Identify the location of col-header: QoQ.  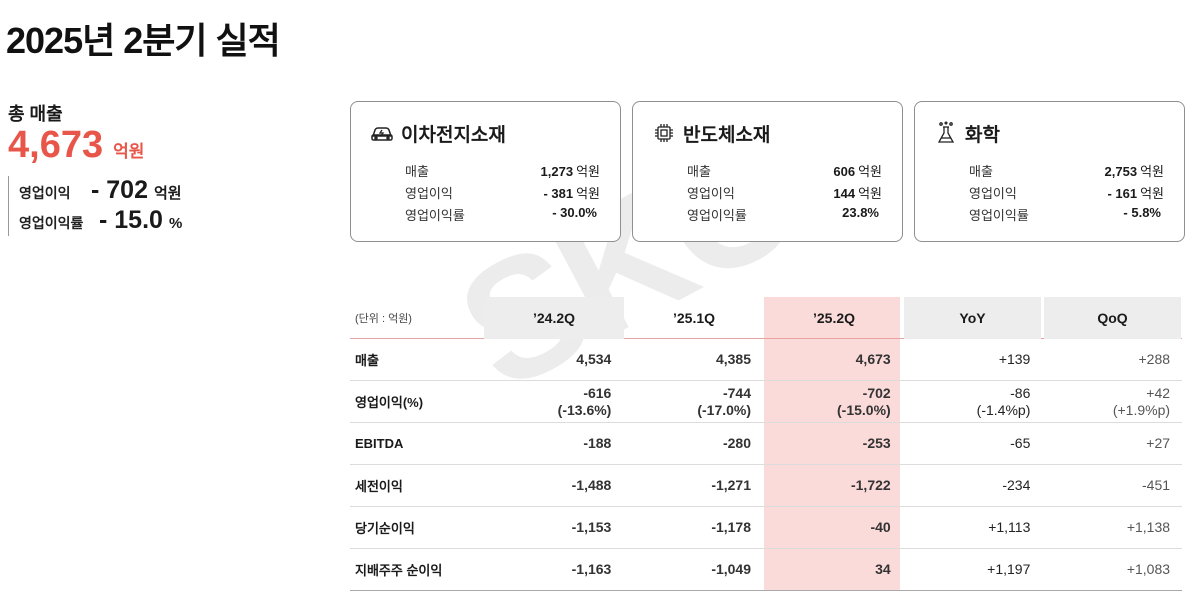
(1112, 317).